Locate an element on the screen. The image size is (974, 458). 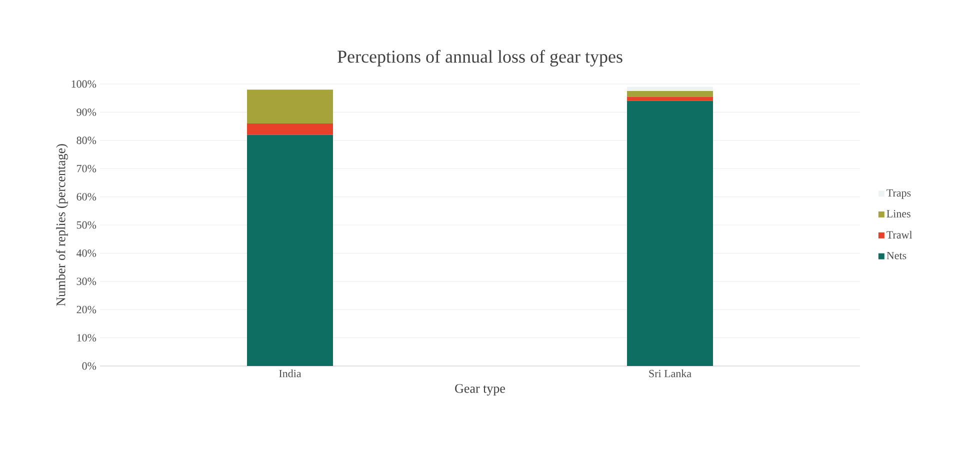
y-tick-label: 60% is located at coordinates (86, 197).